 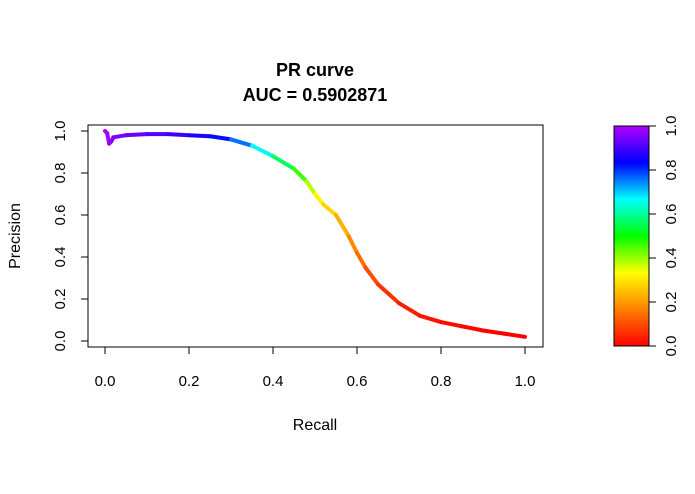 What do you see at coordinates (315, 368) in the screenshot?
I see `x-axis: 0.0 0.2 0.4 0.6 0.8 1.0` at bounding box center [315, 368].